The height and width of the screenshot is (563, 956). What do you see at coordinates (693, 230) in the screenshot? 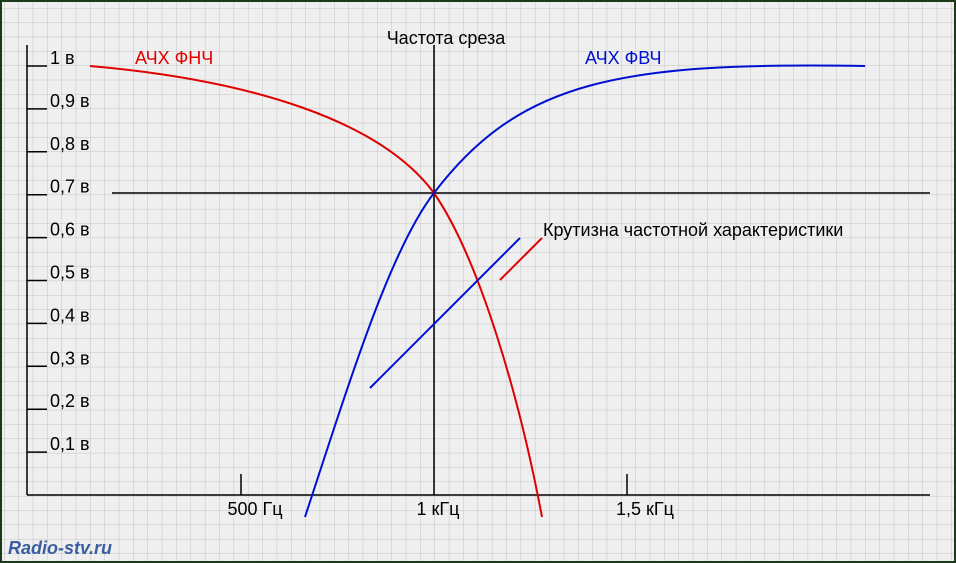
I see `annotation: Крутизна частотной характеристики` at bounding box center [693, 230].